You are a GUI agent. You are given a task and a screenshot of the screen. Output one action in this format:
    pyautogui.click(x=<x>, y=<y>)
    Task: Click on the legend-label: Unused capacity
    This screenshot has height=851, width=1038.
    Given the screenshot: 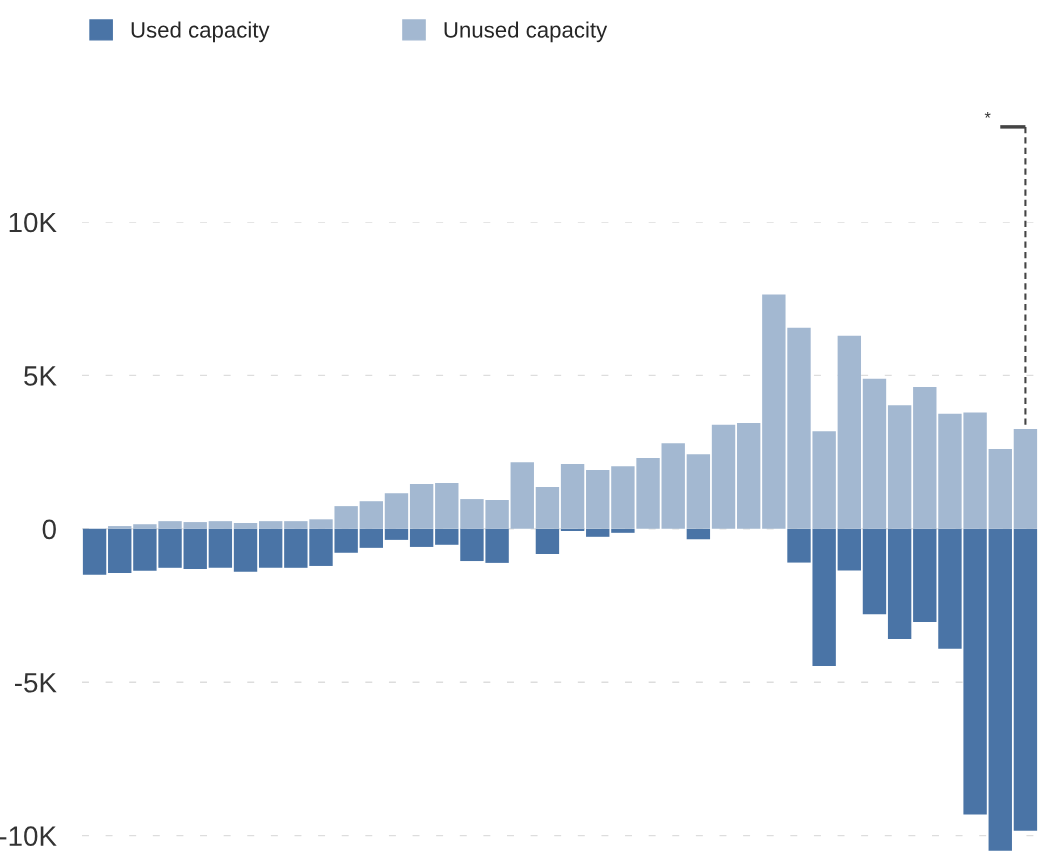 What is the action you would take?
    pyautogui.click(x=526, y=32)
    